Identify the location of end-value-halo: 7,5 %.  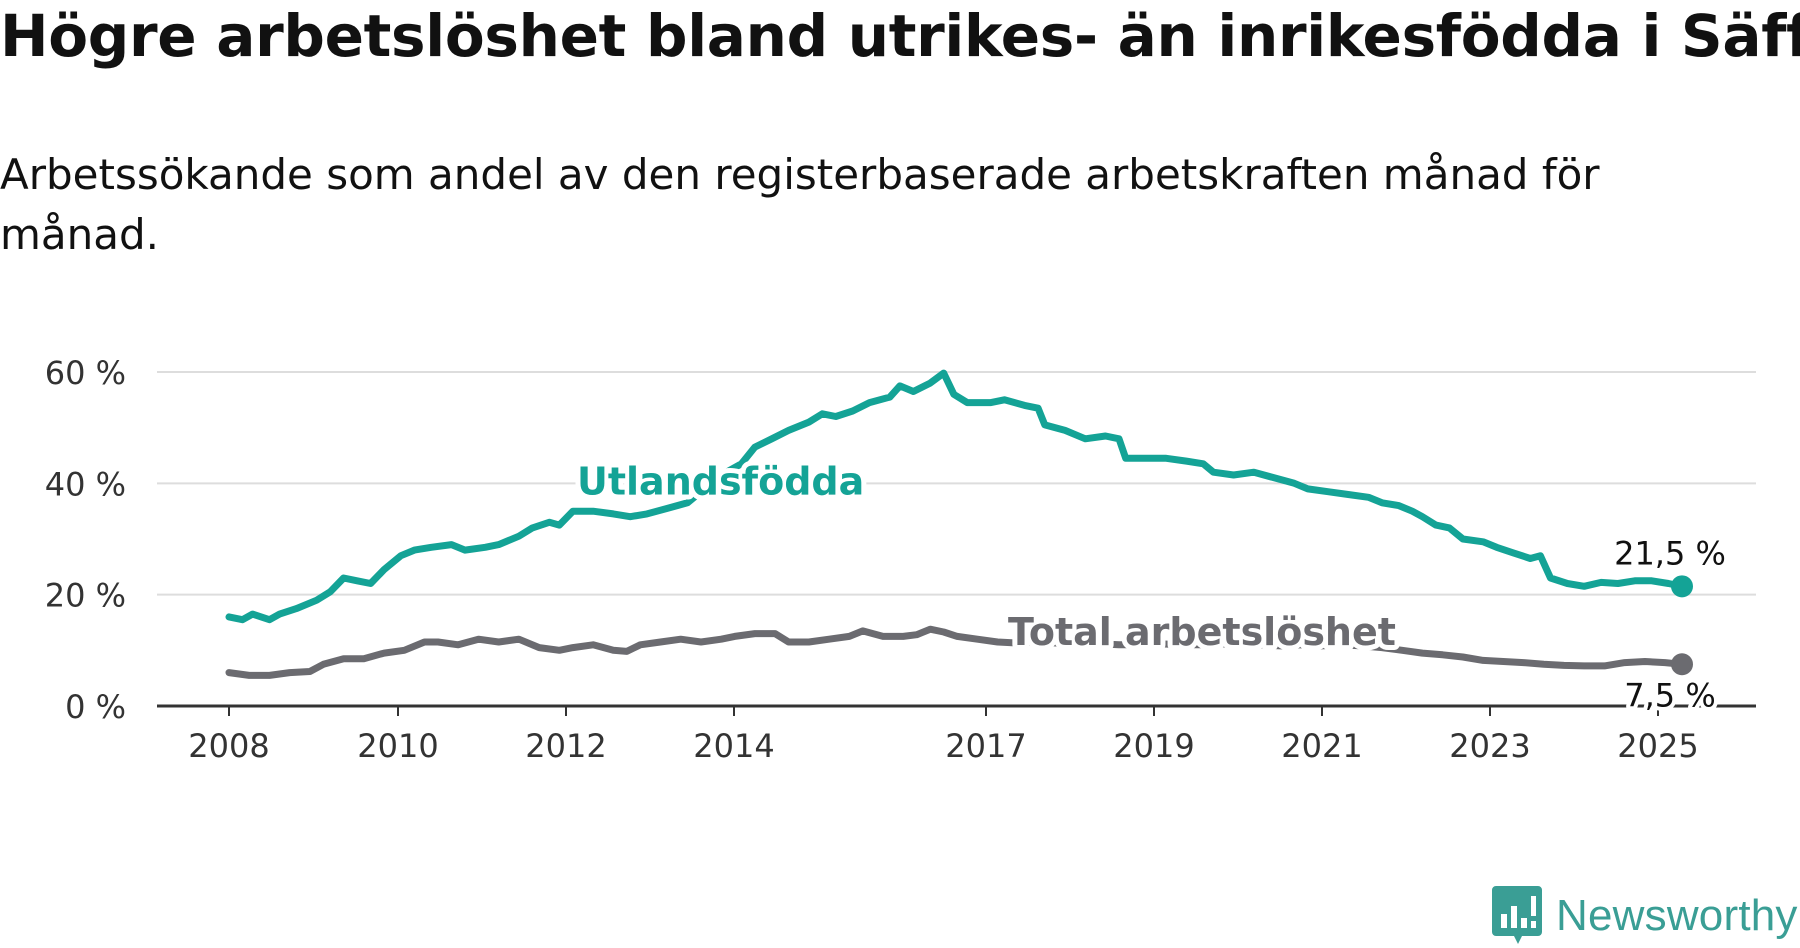
(1669, 695).